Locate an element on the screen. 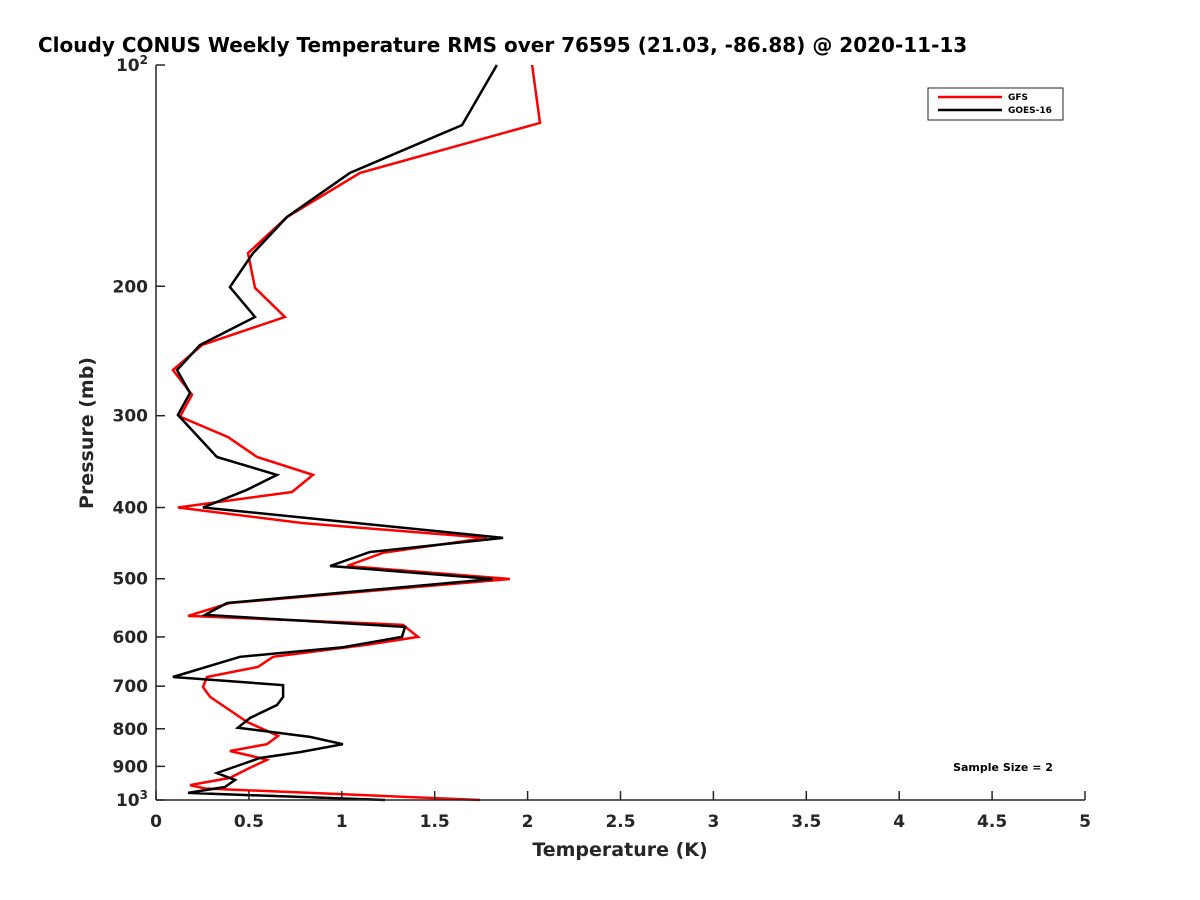  x-tick-label: 4.5 is located at coordinates (992, 822).